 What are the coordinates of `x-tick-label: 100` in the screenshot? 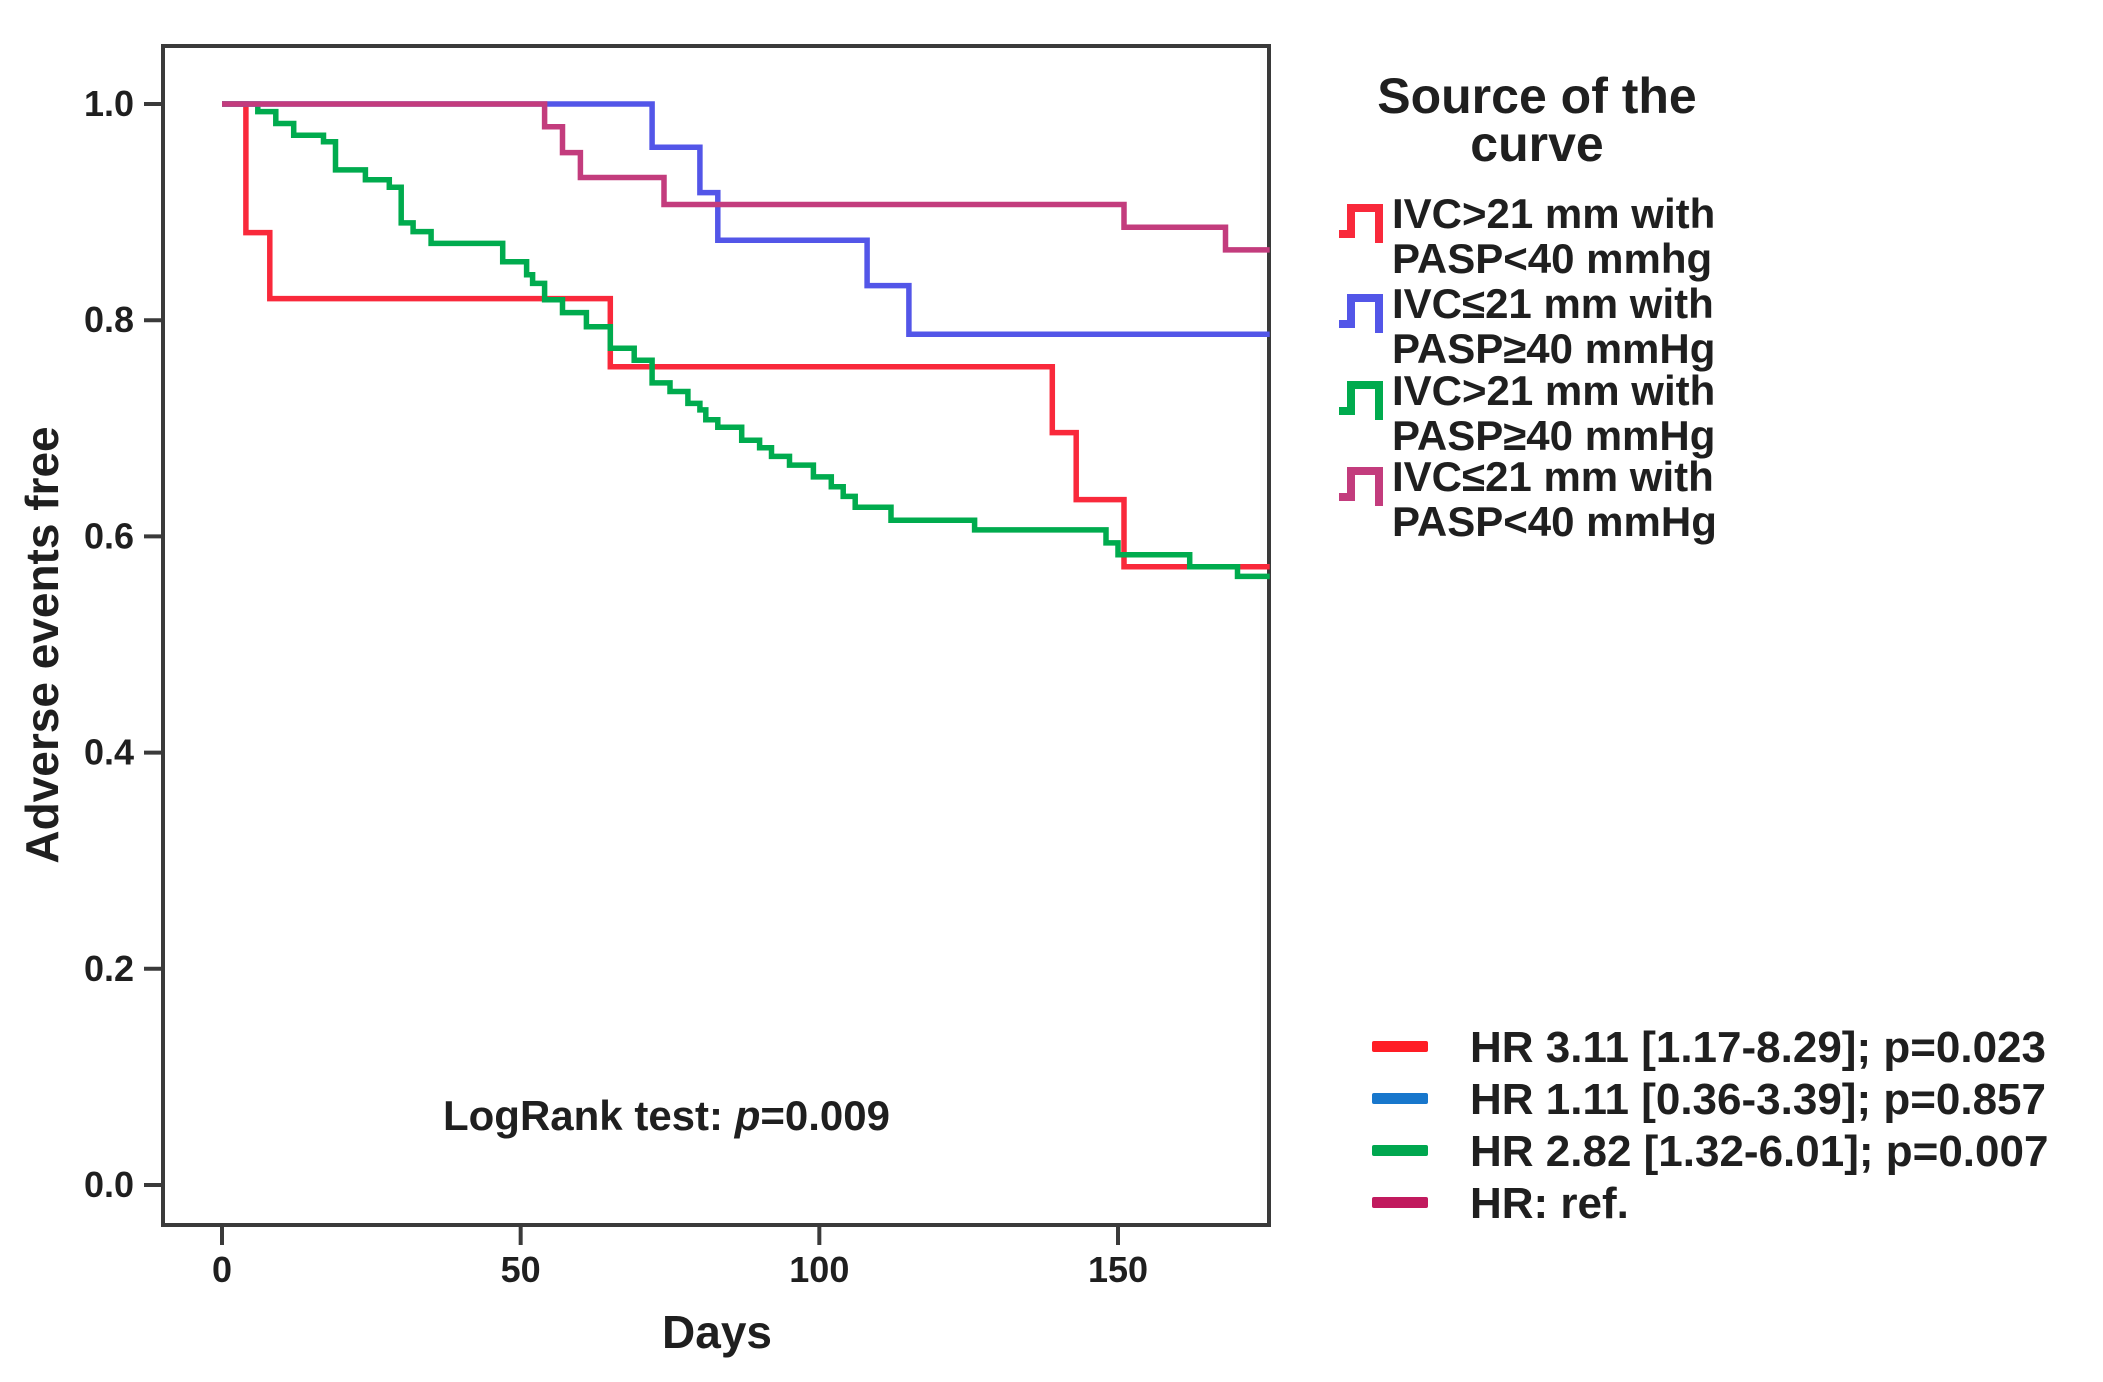 It's located at (819, 1269).